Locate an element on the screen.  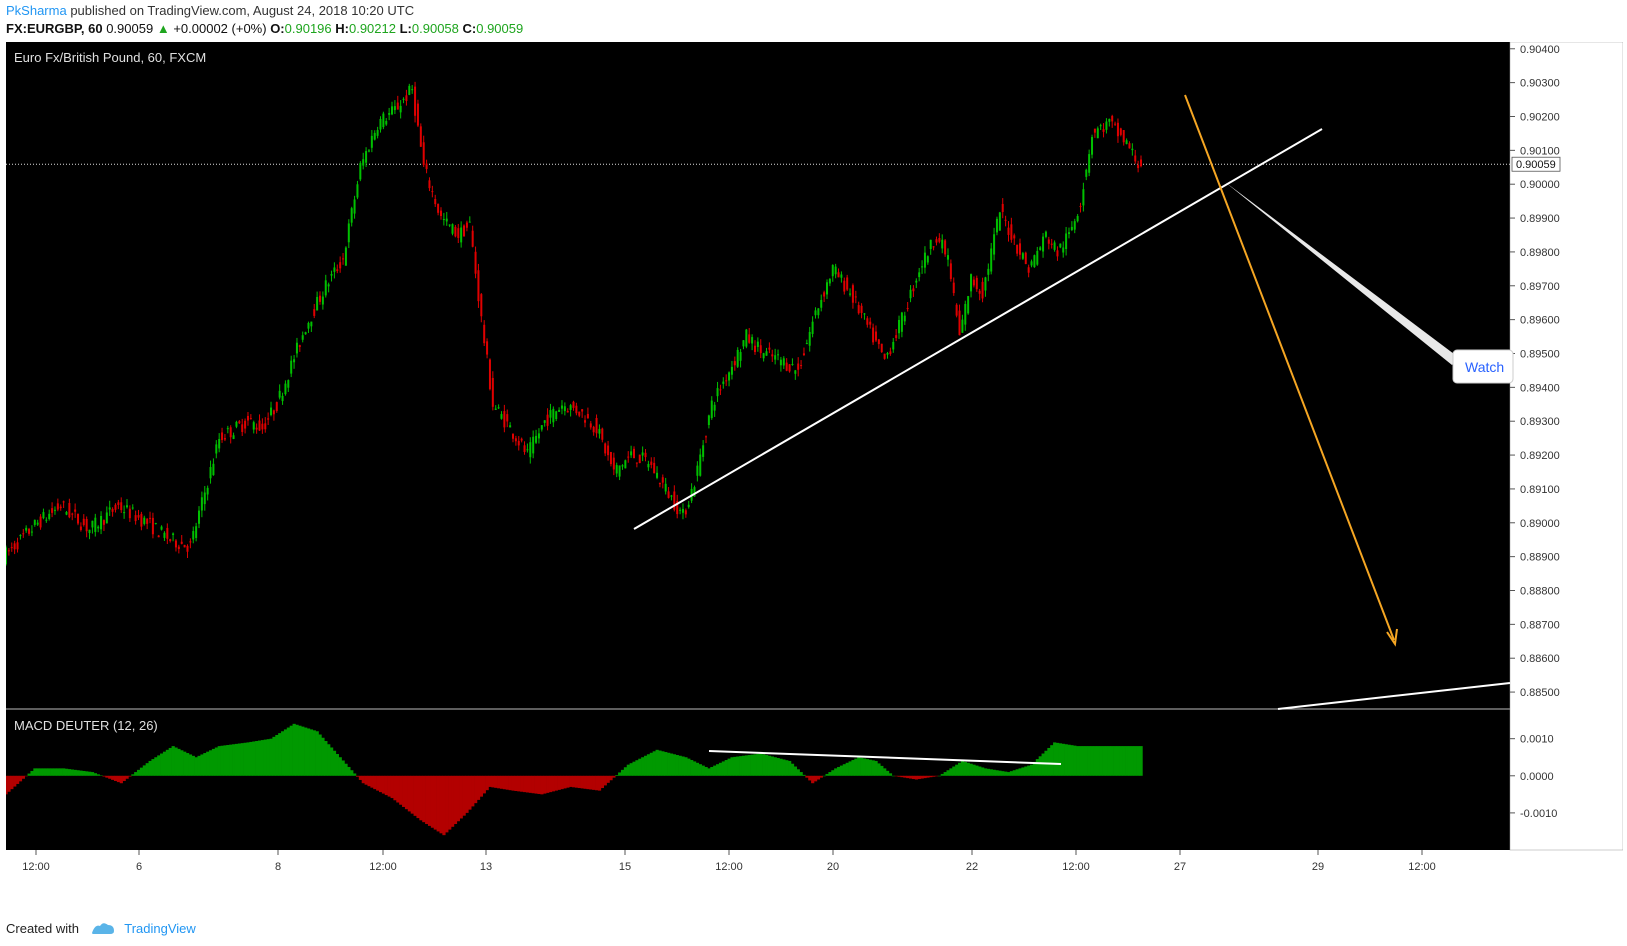
time-tick-label: 8 is located at coordinates (278, 867).